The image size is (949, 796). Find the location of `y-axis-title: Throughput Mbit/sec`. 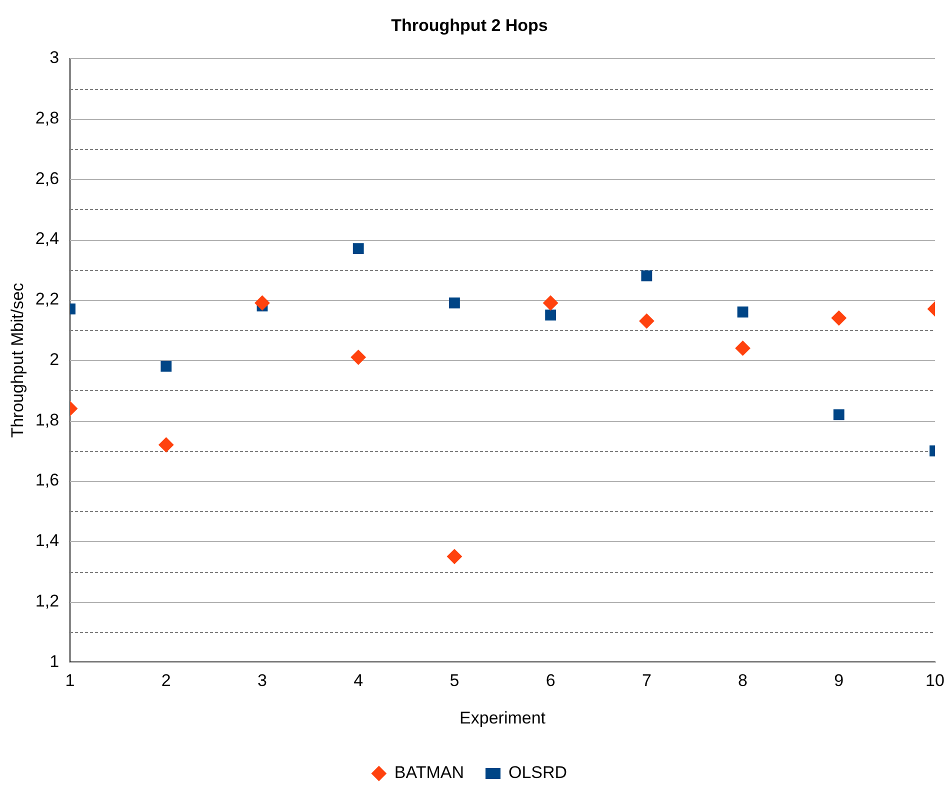

y-axis-title: Throughput Mbit/sec is located at coordinates (17, 360).